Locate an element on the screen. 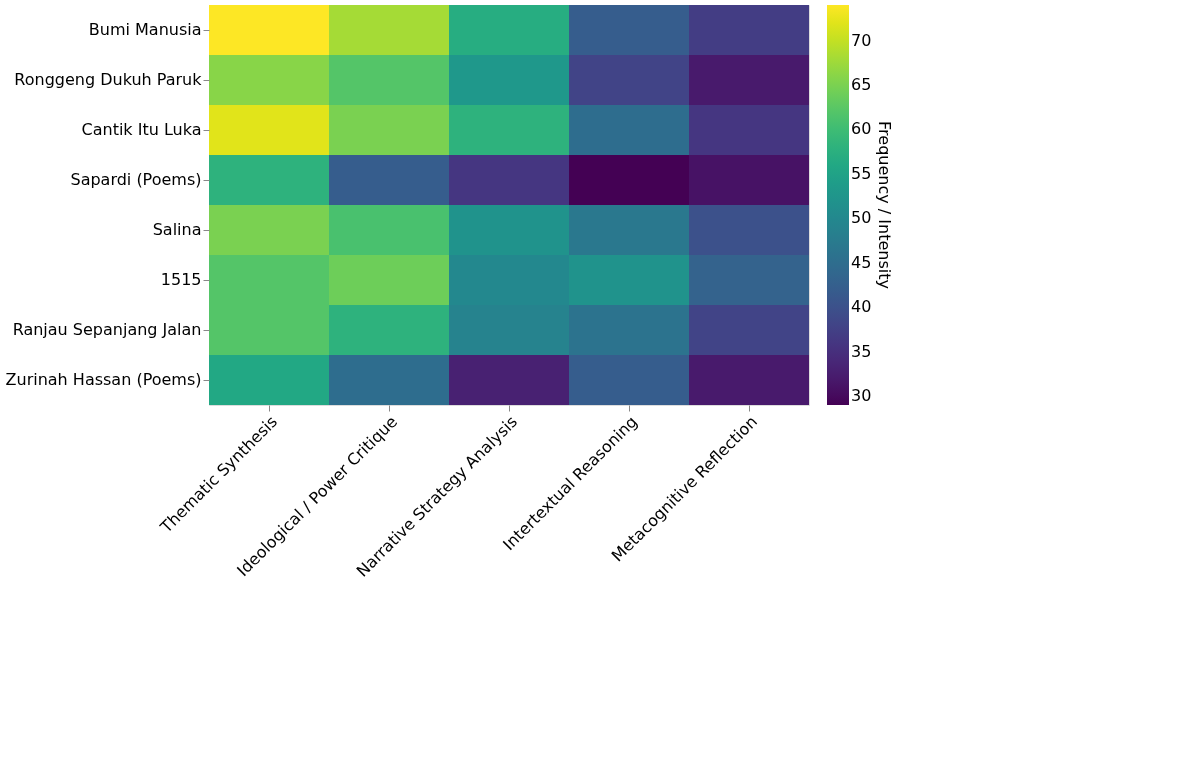  color-bar-title: Frequency / Intensity is located at coordinates (884, 205).